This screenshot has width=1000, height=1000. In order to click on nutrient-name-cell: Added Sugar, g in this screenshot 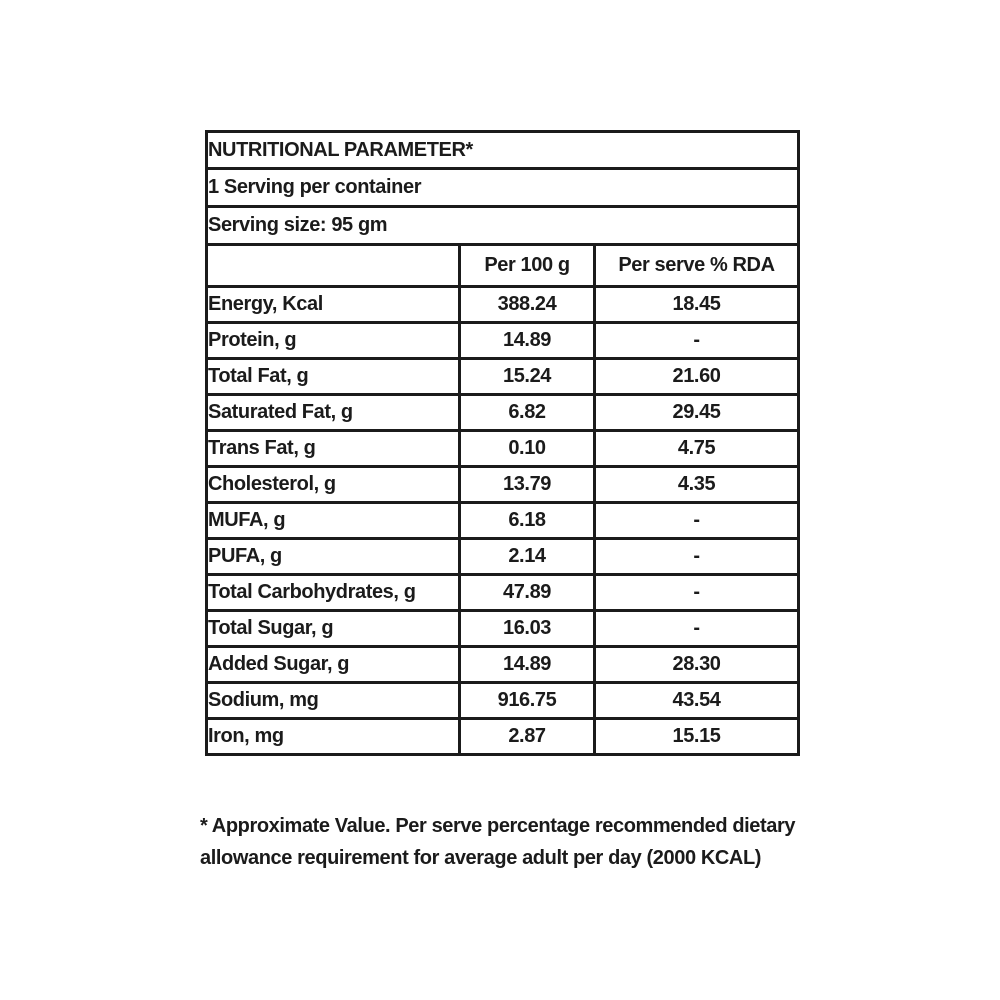, I will do `click(333, 664)`.